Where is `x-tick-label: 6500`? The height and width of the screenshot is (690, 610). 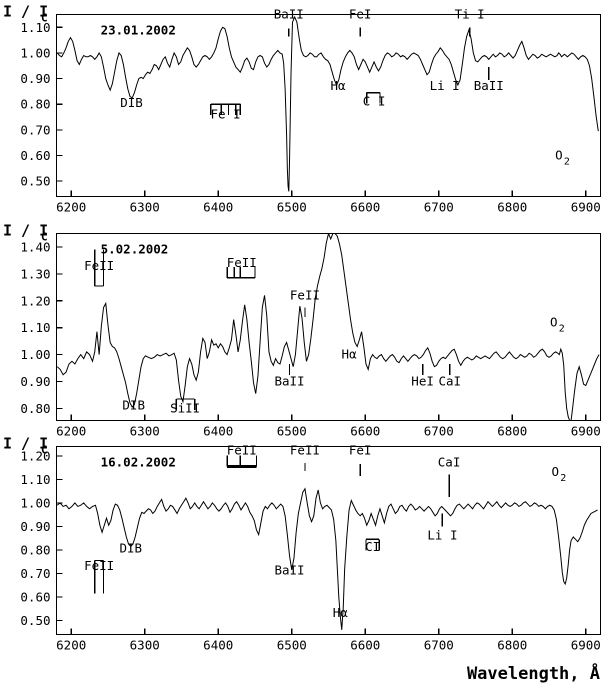
x-tick-label: 6500 is located at coordinates (292, 431).